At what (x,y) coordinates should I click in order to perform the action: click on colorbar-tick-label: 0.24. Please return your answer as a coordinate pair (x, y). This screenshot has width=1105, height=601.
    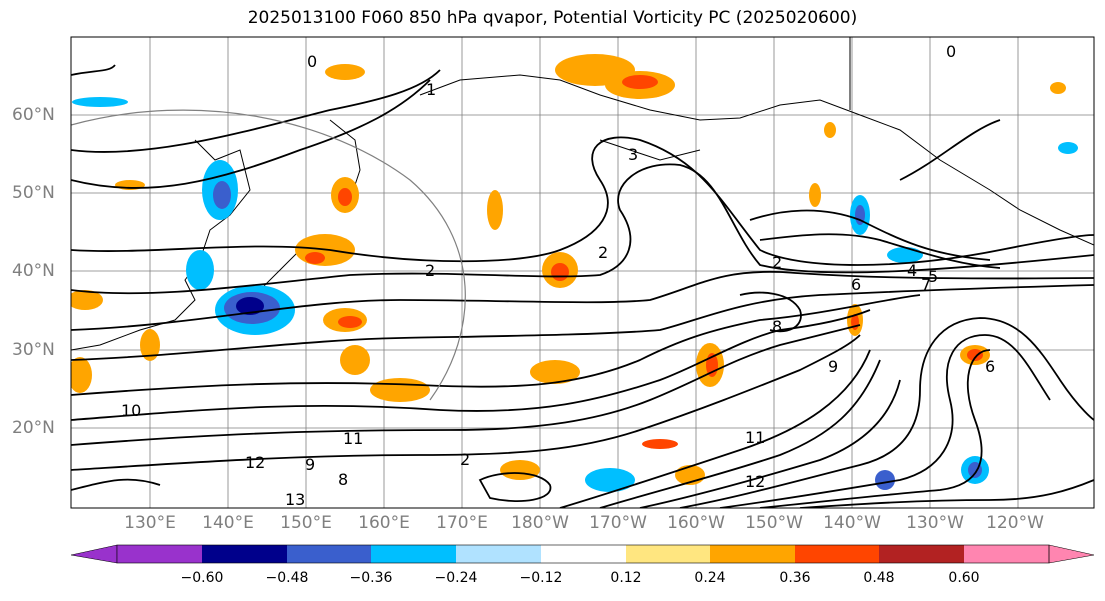
    Looking at the image, I should click on (710, 578).